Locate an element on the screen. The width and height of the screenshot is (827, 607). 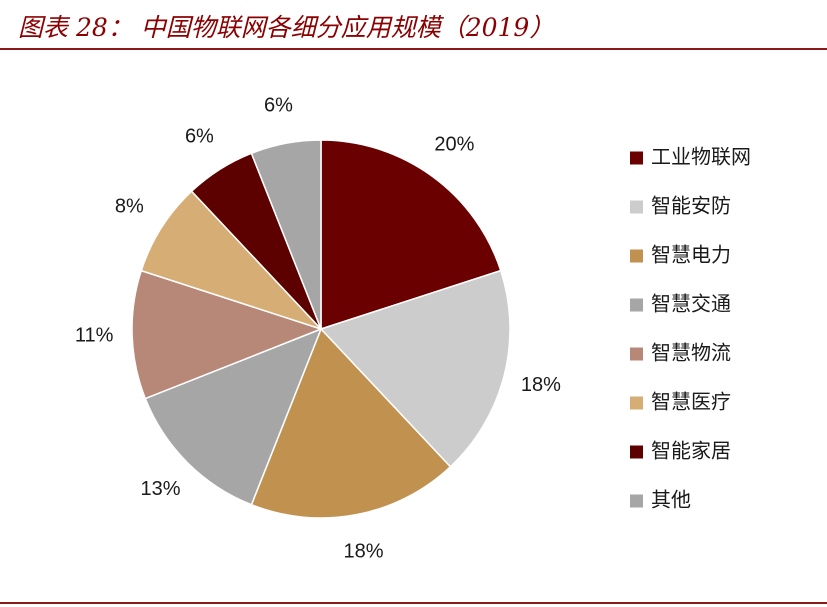
legend-label-7: 智能家居 is located at coordinates (691, 451).